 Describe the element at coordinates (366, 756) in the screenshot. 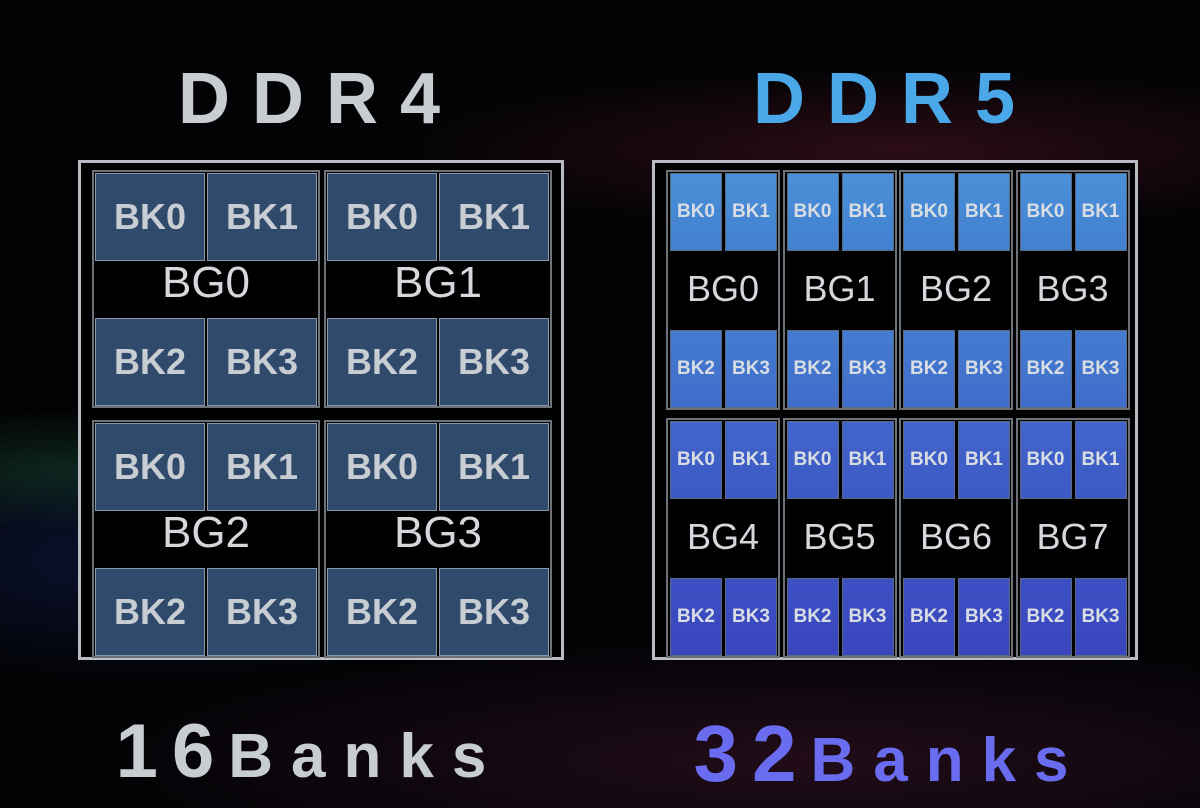

I see `ddr4-bank-count-word: Banks` at that location.